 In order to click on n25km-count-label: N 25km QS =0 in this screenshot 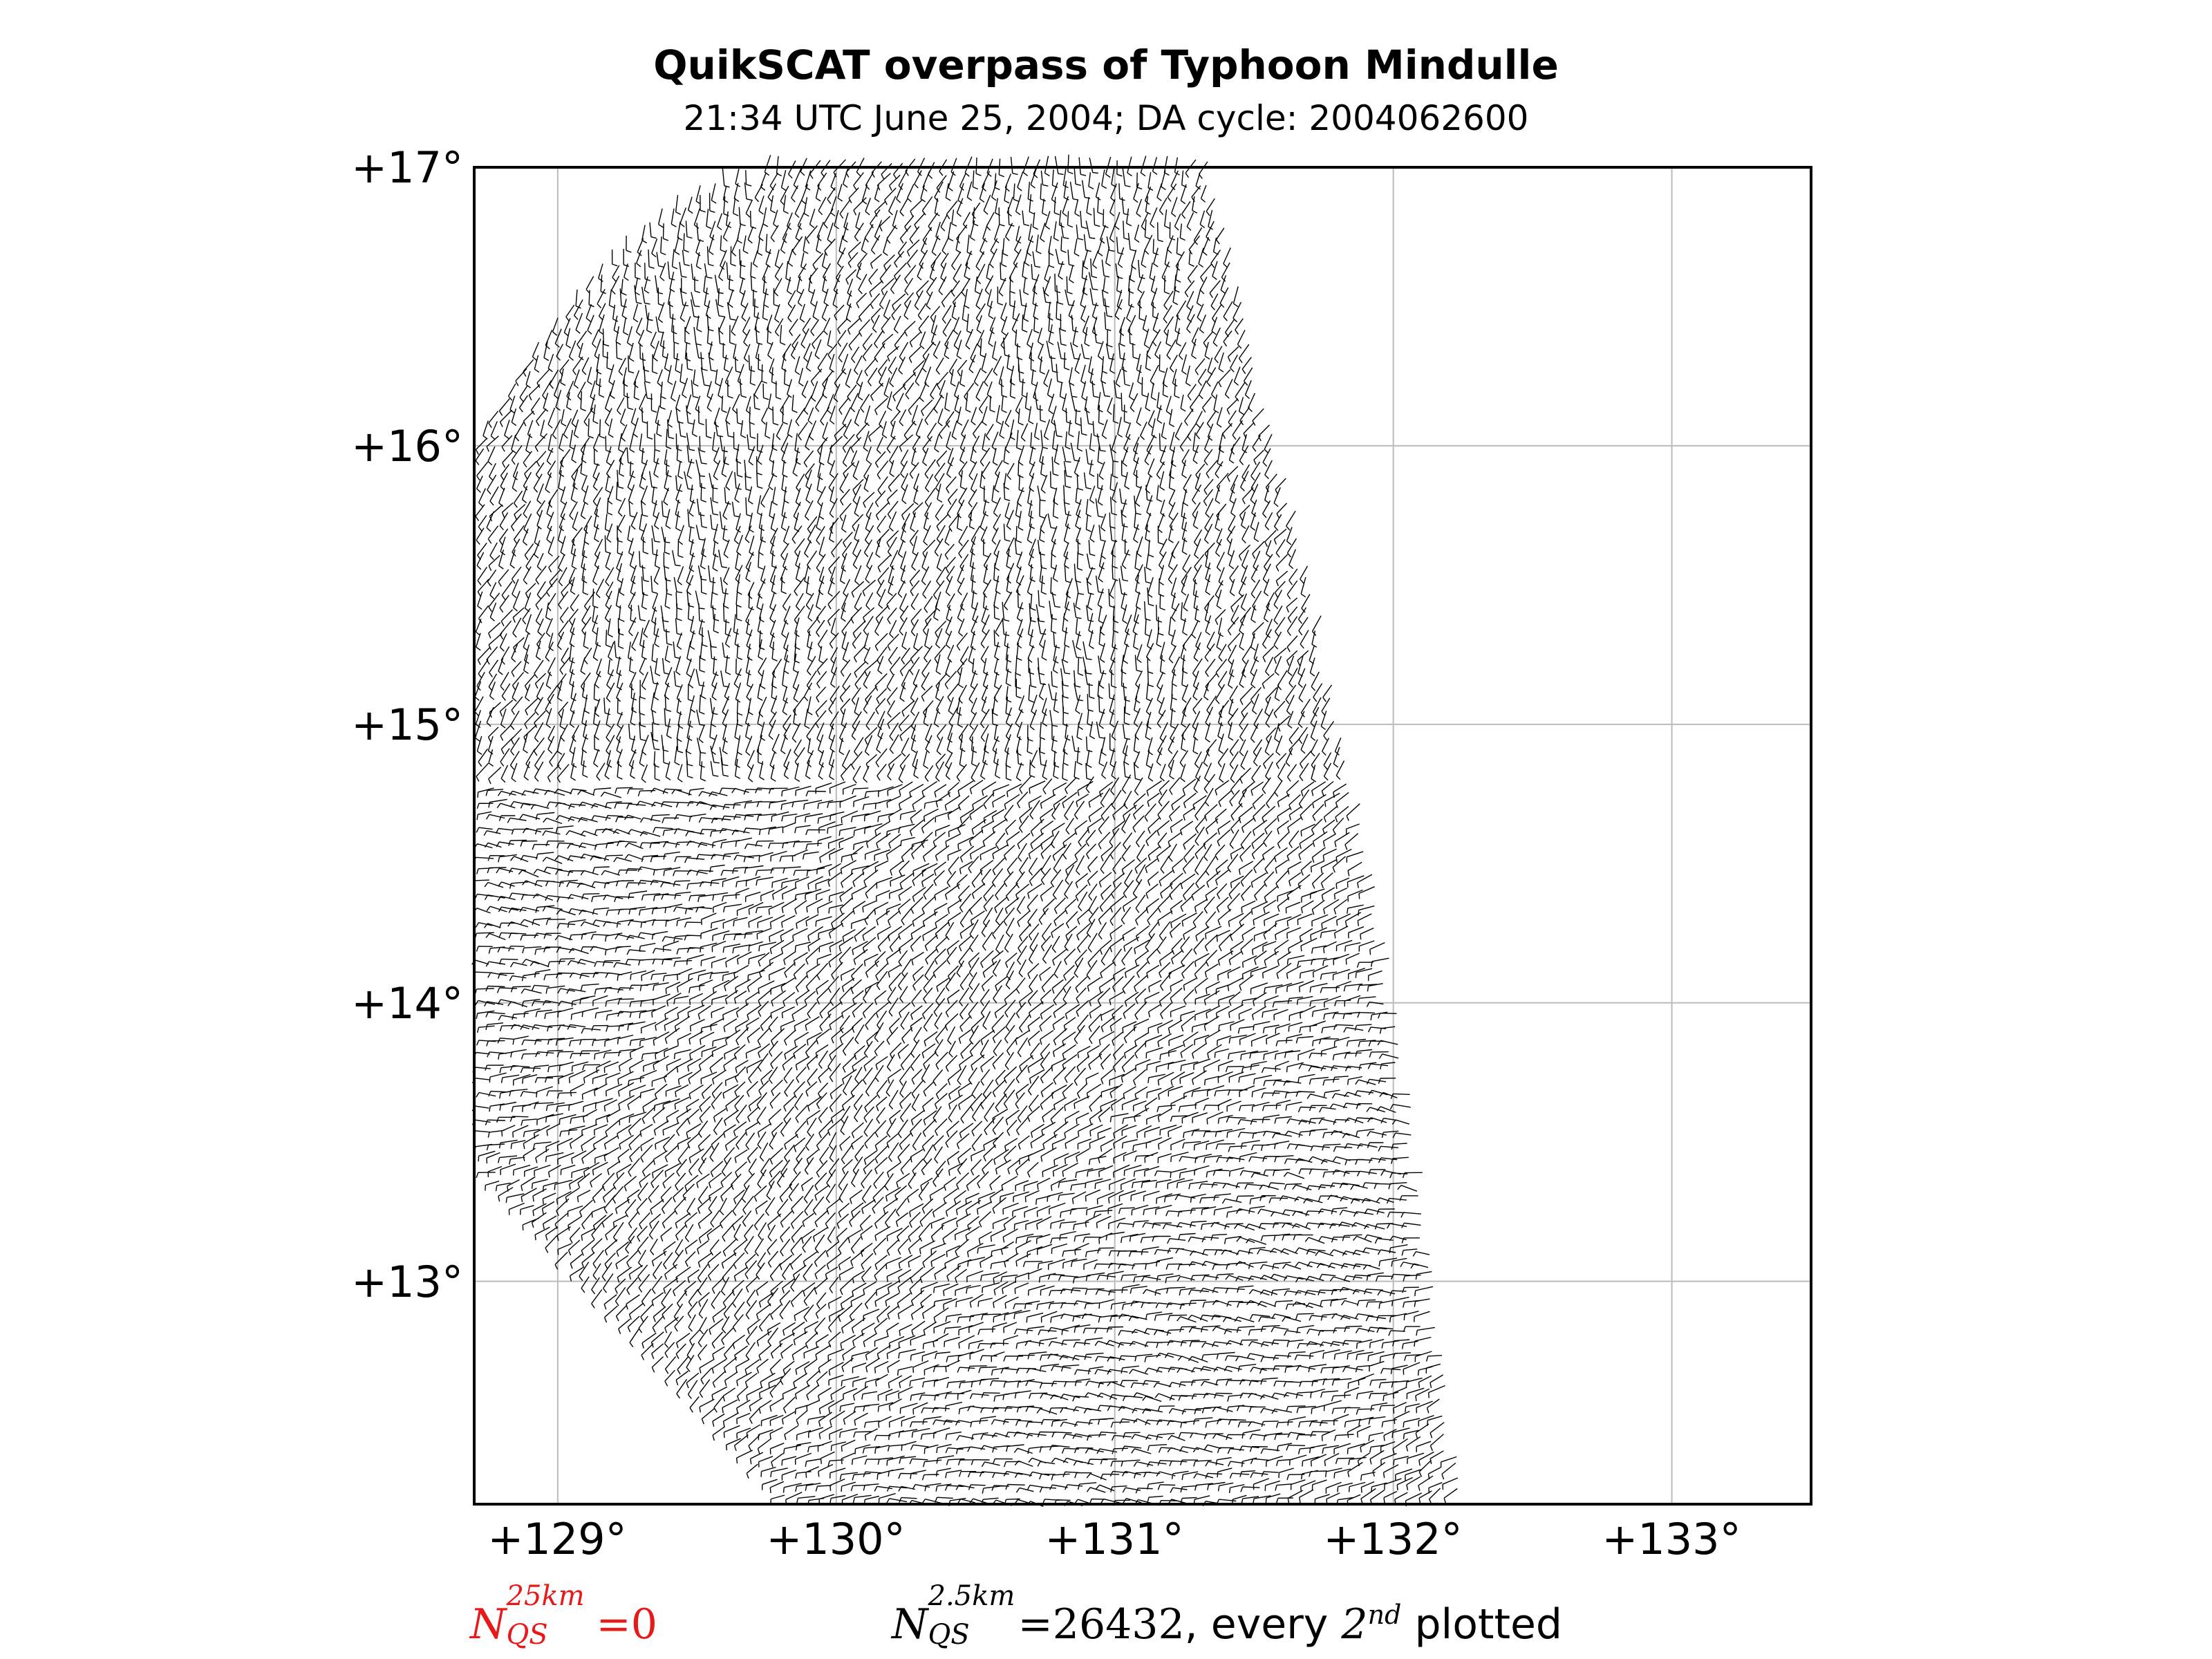, I will do `click(563, 1615)`.